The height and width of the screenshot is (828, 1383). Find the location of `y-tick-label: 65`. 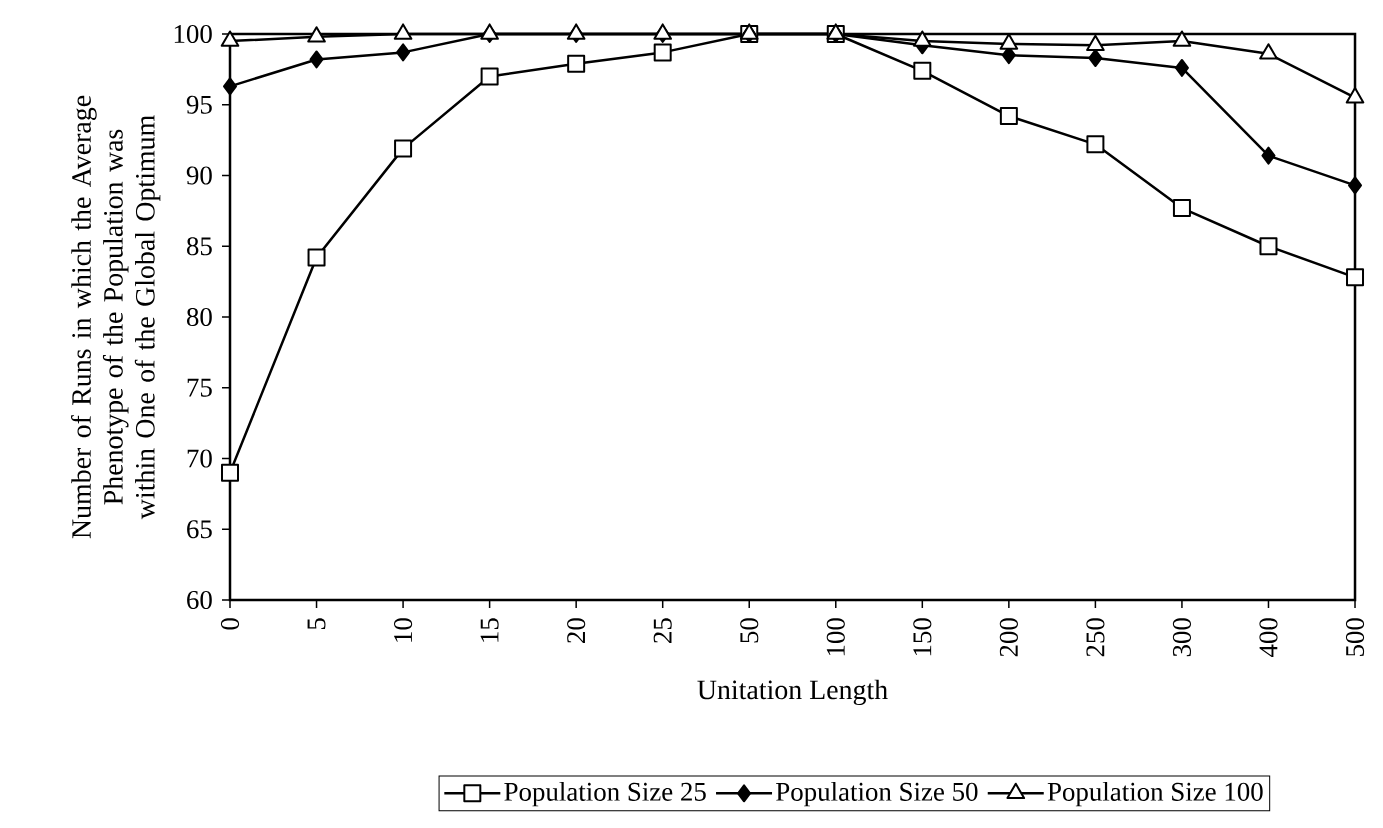

y-tick-label: 65 is located at coordinates (199, 529).